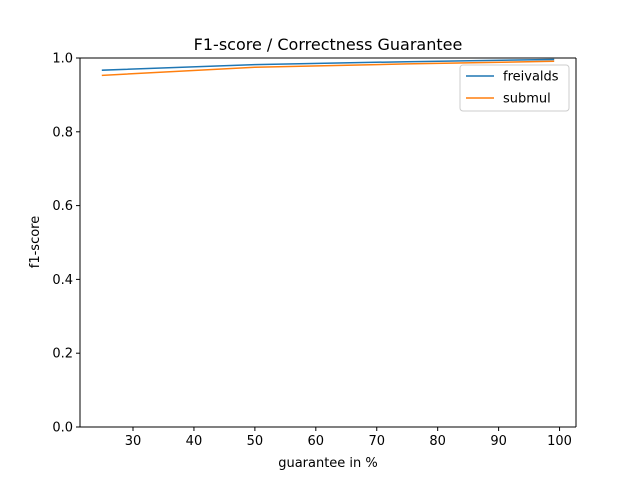  Describe the element at coordinates (35, 242) in the screenshot. I see `y-axis-label: f1-score` at that location.